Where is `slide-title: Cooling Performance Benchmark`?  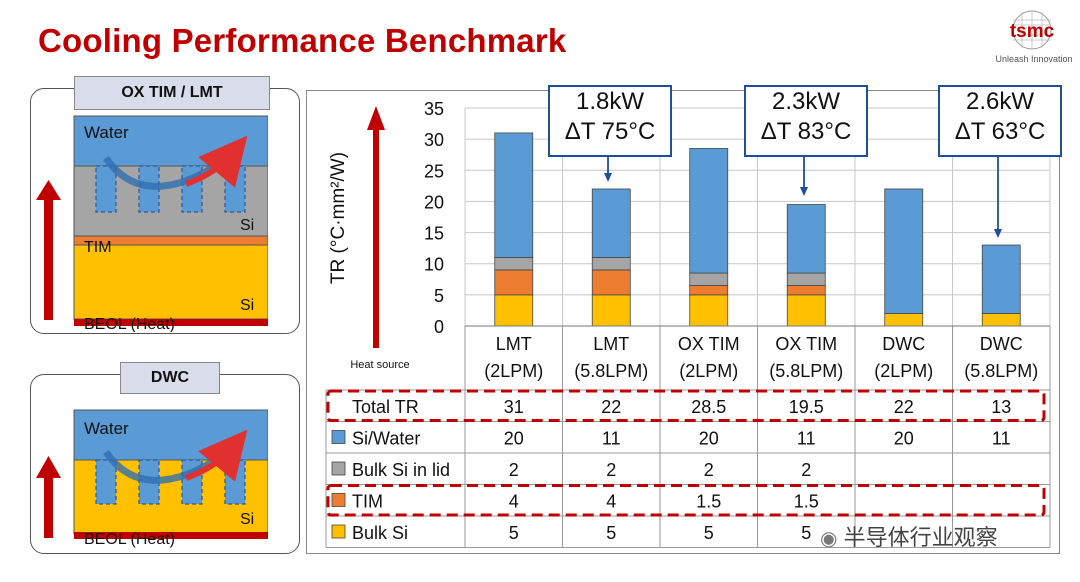
slide-title: Cooling Performance Benchmark is located at coordinates (302, 40).